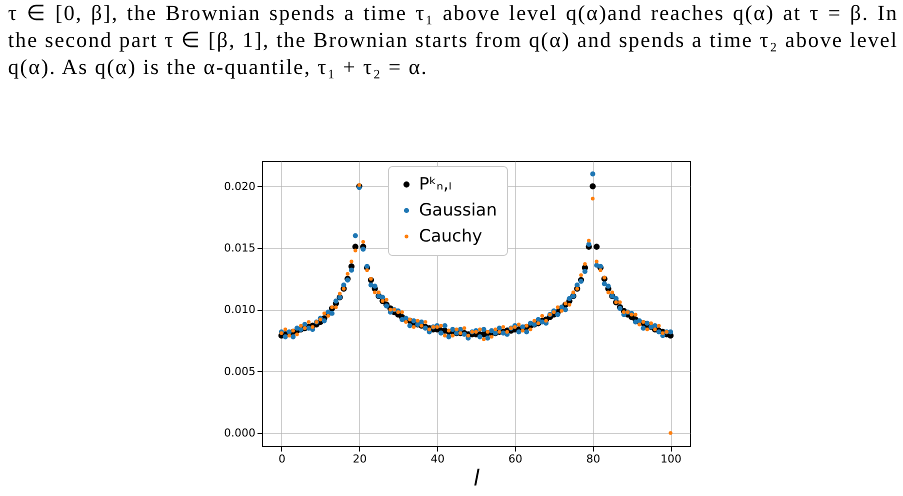 This screenshot has width=903, height=496. Describe the element at coordinates (450, 236) in the screenshot. I see `legend-label: Cauchy` at that location.